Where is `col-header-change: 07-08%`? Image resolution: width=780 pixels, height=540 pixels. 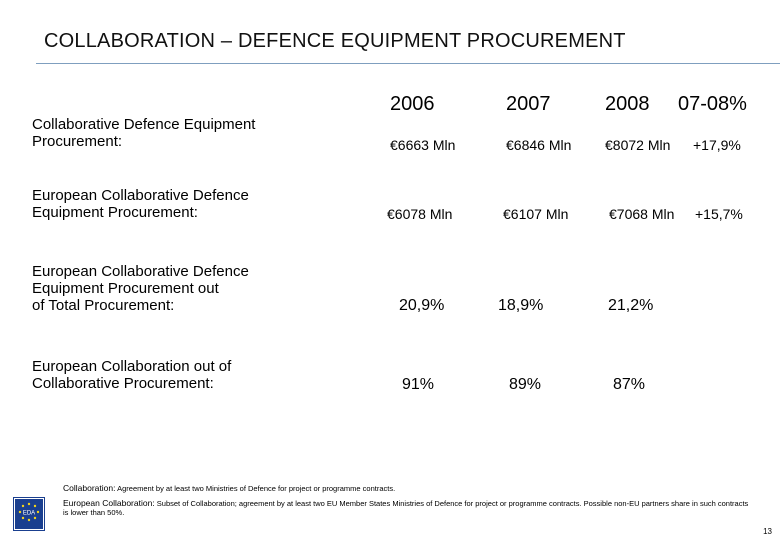 col-header-change: 07-08% is located at coordinates (712, 104).